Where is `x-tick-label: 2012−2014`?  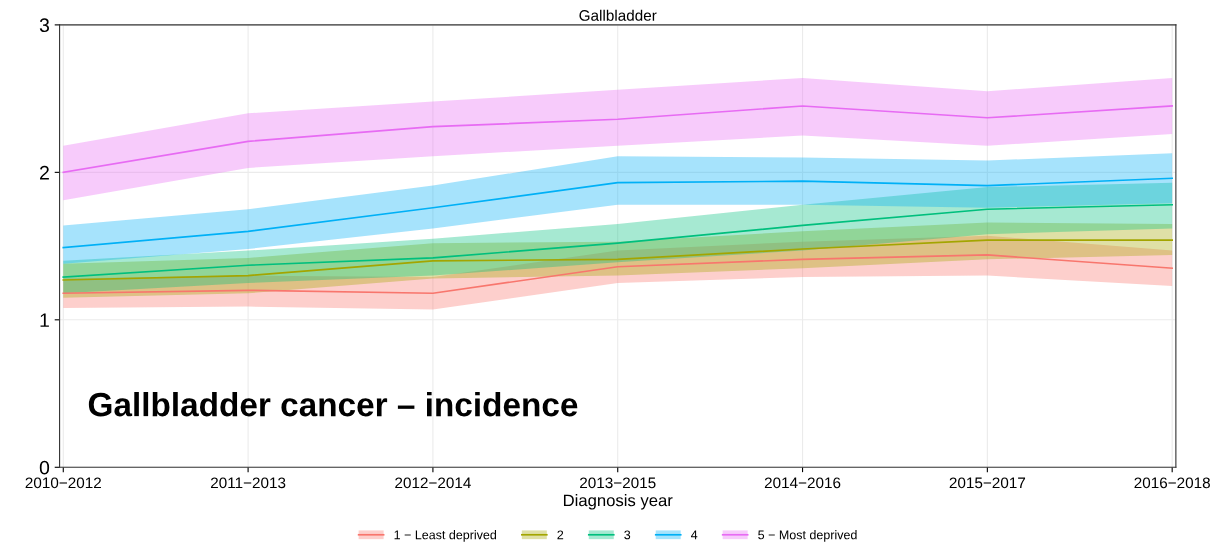
x-tick-label: 2012−2014 is located at coordinates (433, 483).